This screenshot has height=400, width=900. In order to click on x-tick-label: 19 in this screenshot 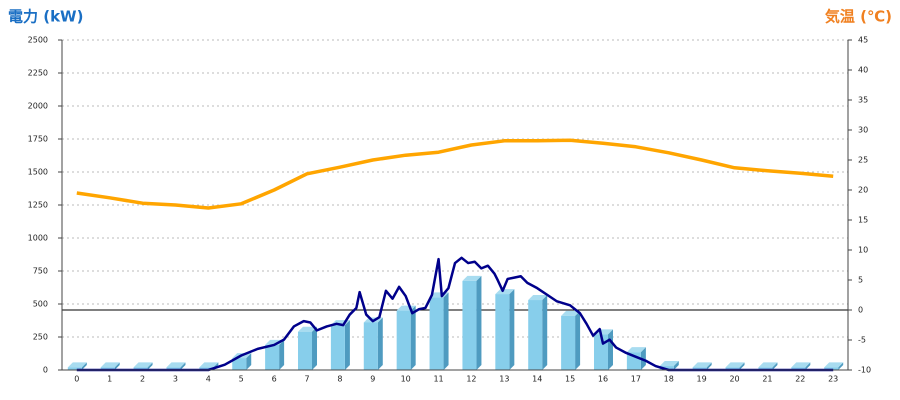, I will do `click(702, 379)`.